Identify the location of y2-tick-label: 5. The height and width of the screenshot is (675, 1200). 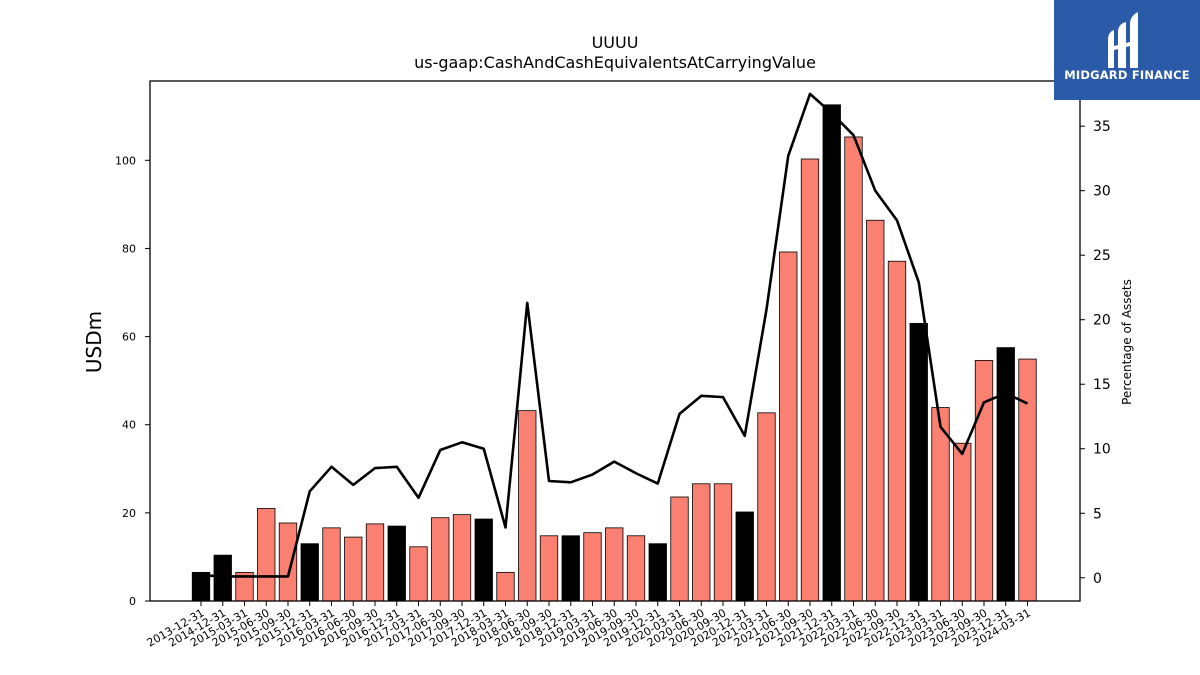
(1097, 514).